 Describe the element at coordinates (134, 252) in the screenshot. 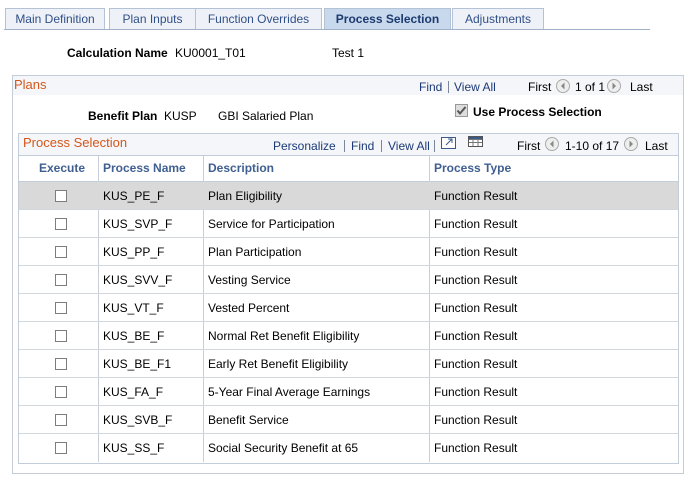

I see `process-name: KUS_PP_F` at that location.